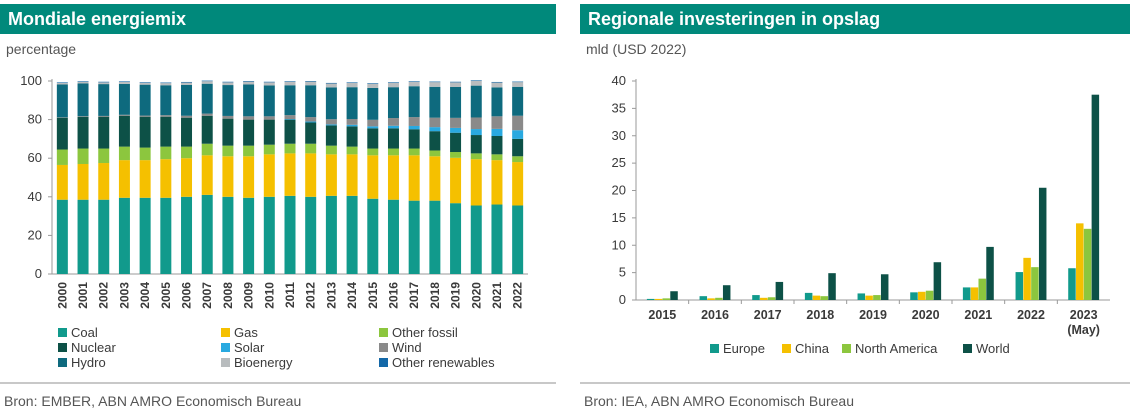 The width and height of the screenshot is (1134, 416). What do you see at coordinates (418, 332) in the screenshot?
I see `legend-item: Other fossil` at bounding box center [418, 332].